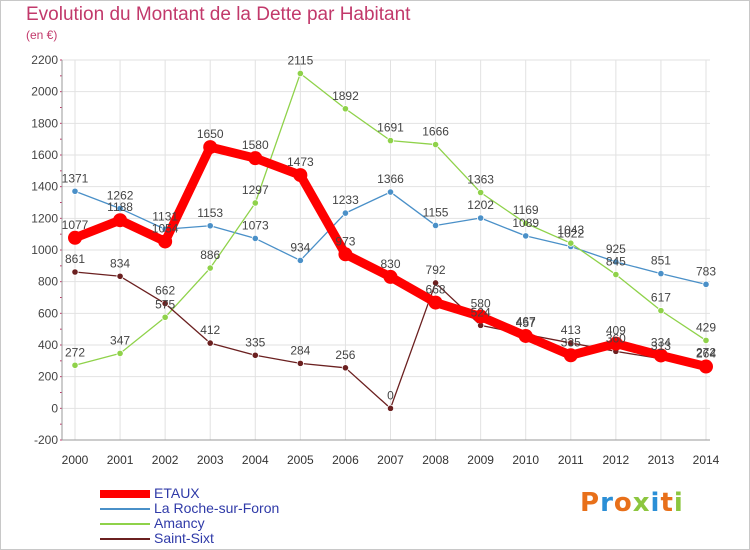 Image resolution: width=750 pixels, height=550 pixels. I want to click on data-label-3: 834, so click(120, 263).